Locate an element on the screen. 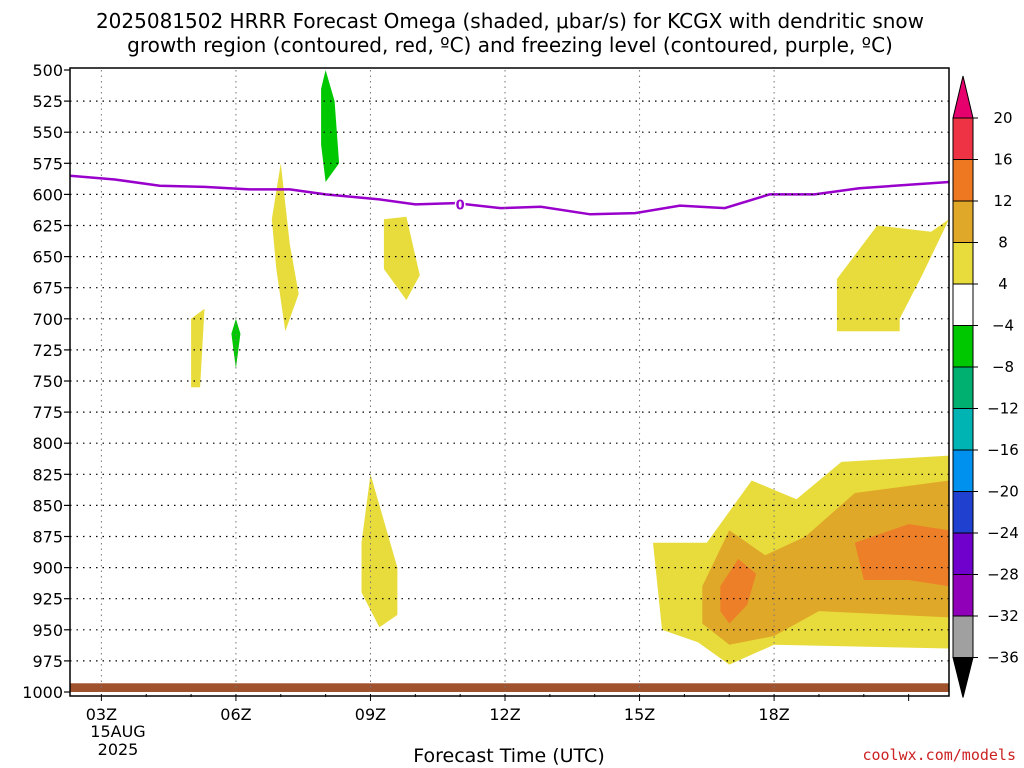 The width and height of the screenshot is (1024, 768). y-tick-label: 1000 is located at coordinates (42, 692).